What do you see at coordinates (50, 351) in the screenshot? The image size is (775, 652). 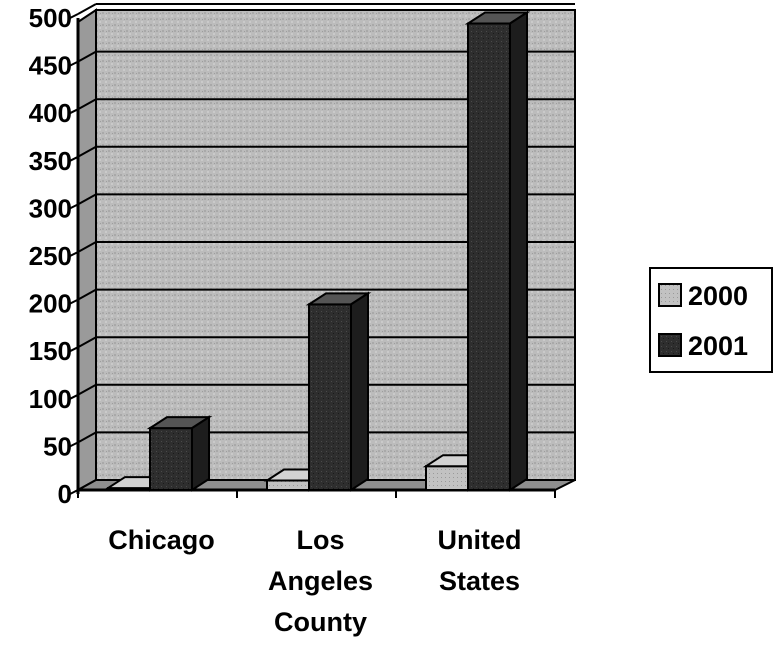 I see `y-tick-label: 150` at bounding box center [50, 351].